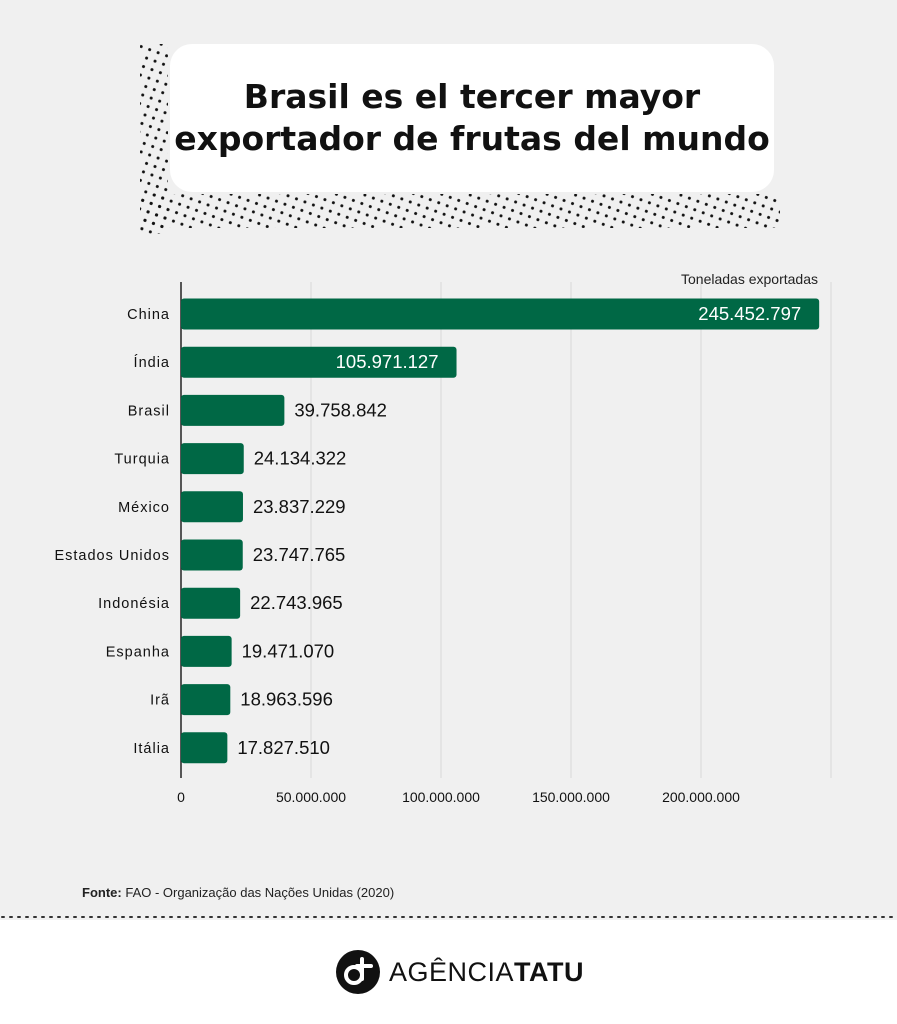 The width and height of the screenshot is (897, 1024). I want to click on brand-name: AGÊNCIATATU, so click(486, 972).